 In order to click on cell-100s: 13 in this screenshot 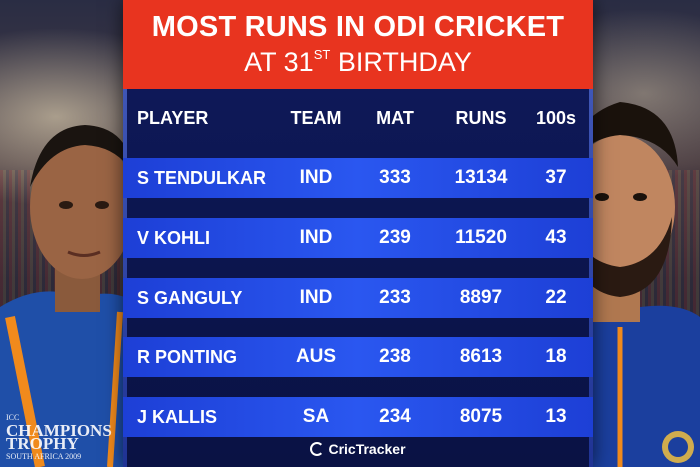, I will do `click(556, 416)`.